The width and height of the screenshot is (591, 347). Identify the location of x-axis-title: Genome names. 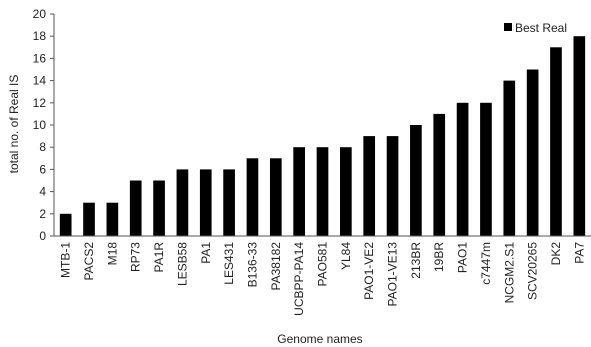
(319, 339).